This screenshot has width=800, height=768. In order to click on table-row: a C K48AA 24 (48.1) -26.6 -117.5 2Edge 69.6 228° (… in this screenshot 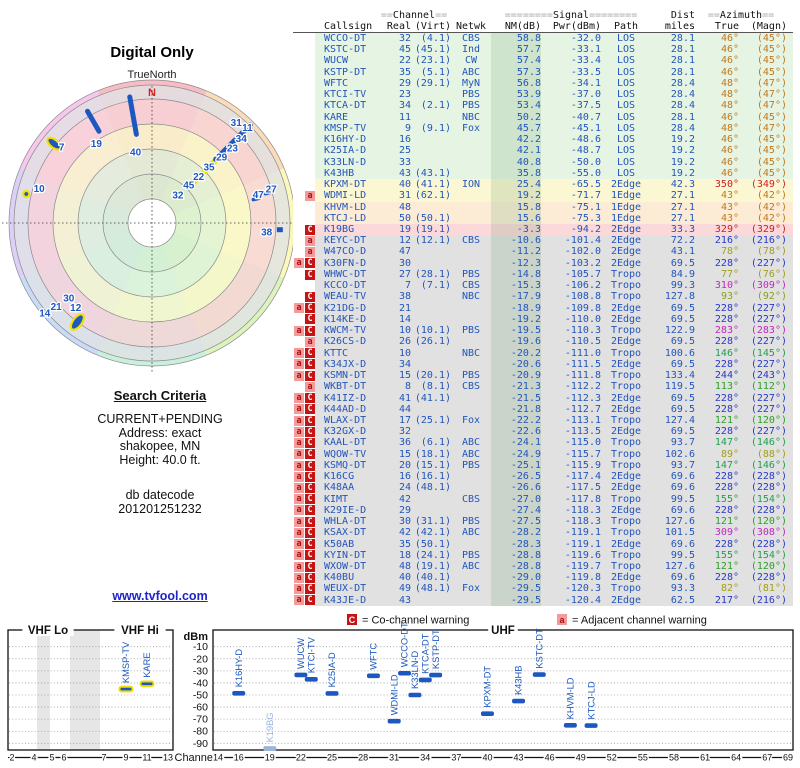, I will do `click(543, 488)`.